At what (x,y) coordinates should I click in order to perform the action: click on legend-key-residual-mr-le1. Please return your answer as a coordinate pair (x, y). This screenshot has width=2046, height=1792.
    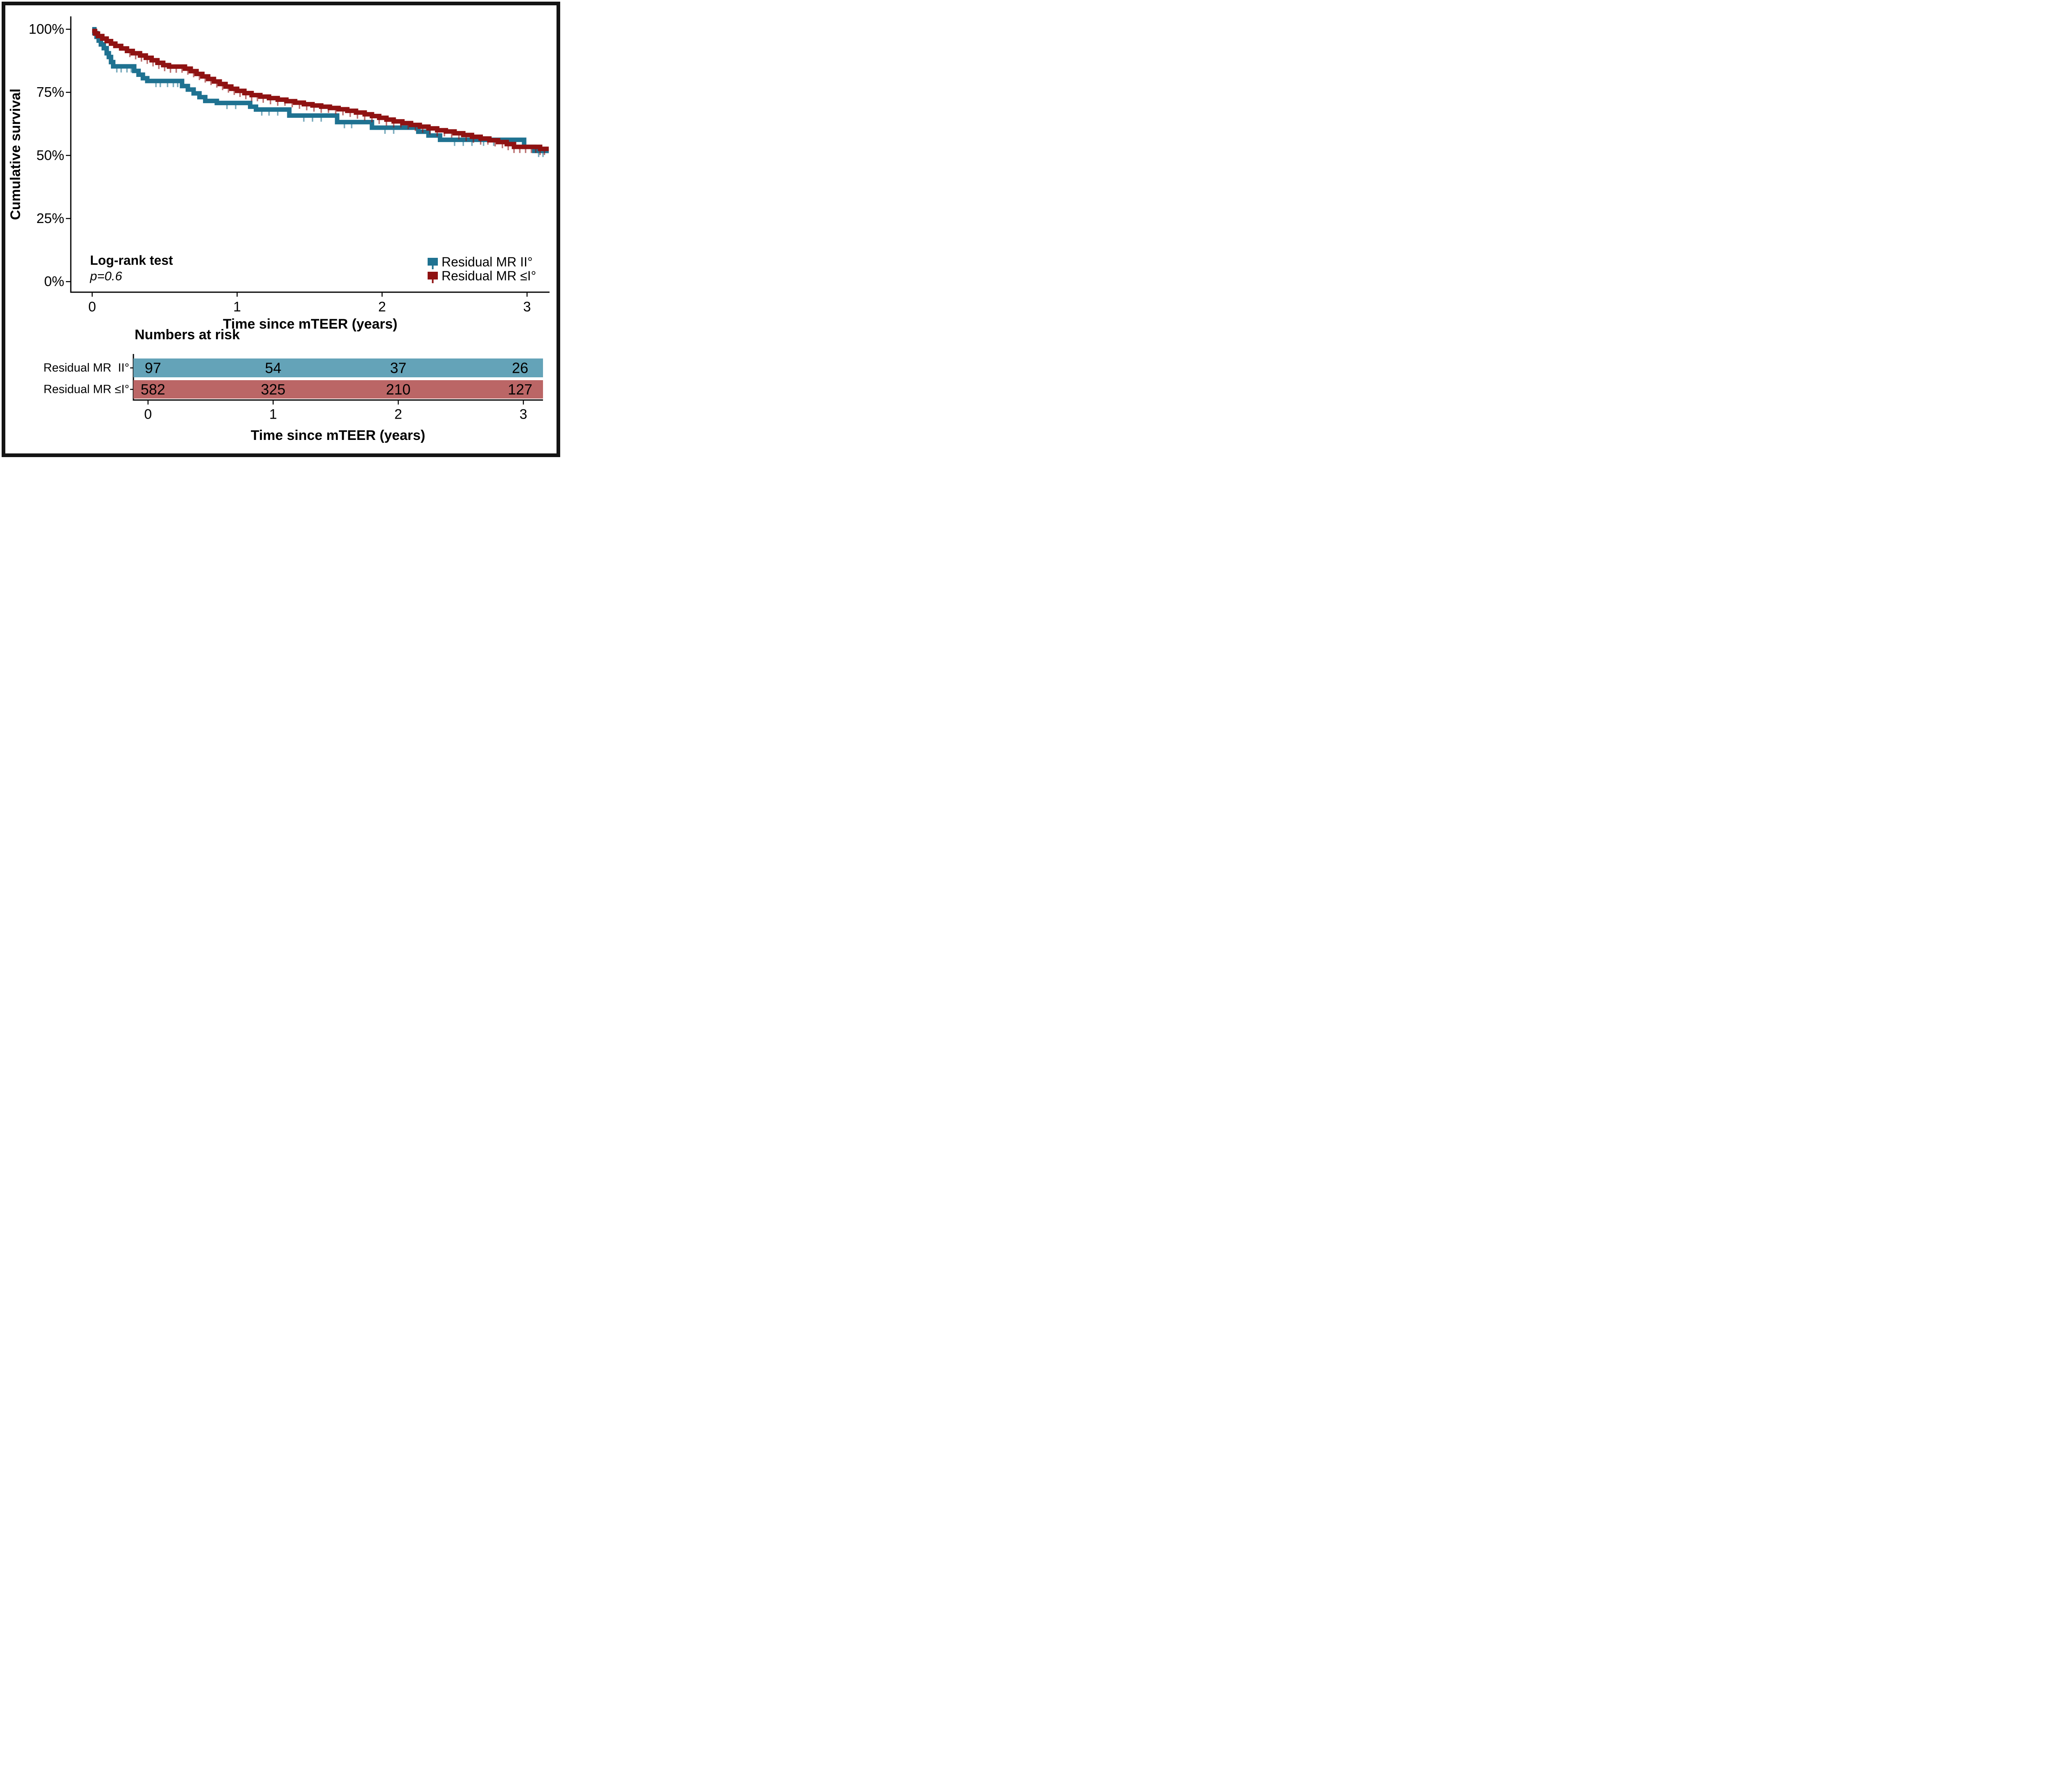
    Looking at the image, I should click on (433, 276).